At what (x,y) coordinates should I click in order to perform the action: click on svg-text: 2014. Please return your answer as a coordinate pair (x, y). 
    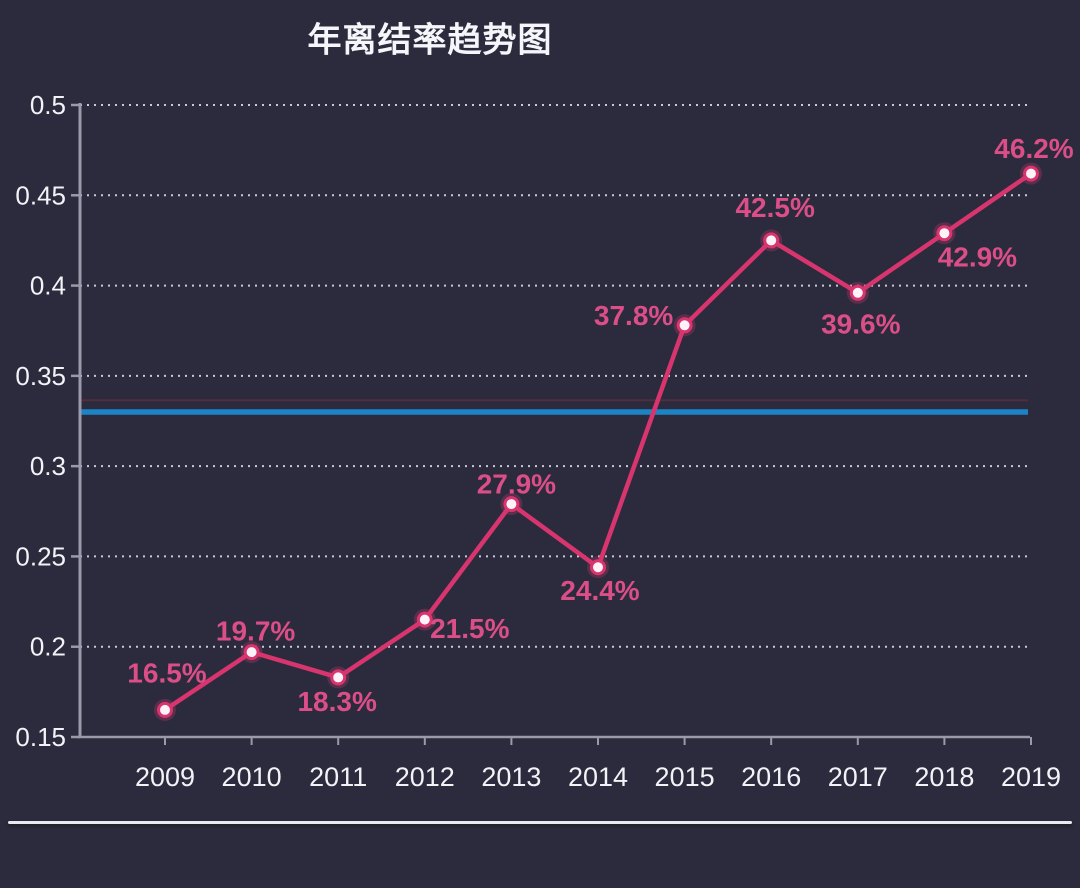
    Looking at the image, I should click on (598, 777).